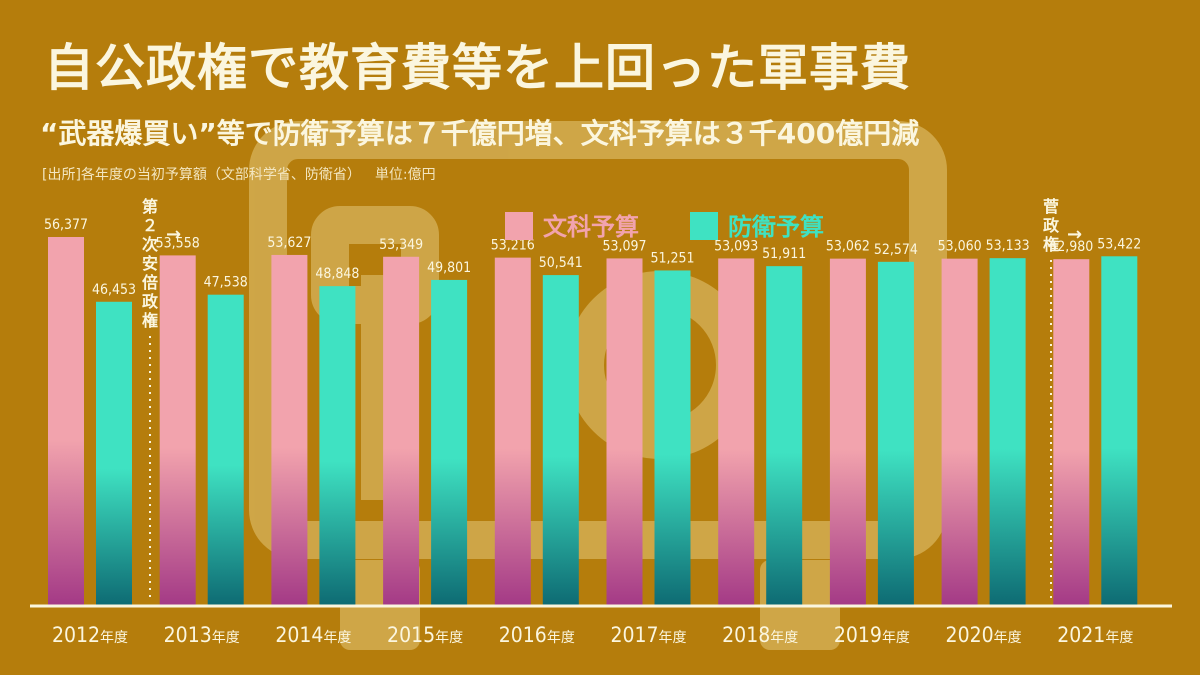  I want to click on bar-education-2020, so click(959, 431).